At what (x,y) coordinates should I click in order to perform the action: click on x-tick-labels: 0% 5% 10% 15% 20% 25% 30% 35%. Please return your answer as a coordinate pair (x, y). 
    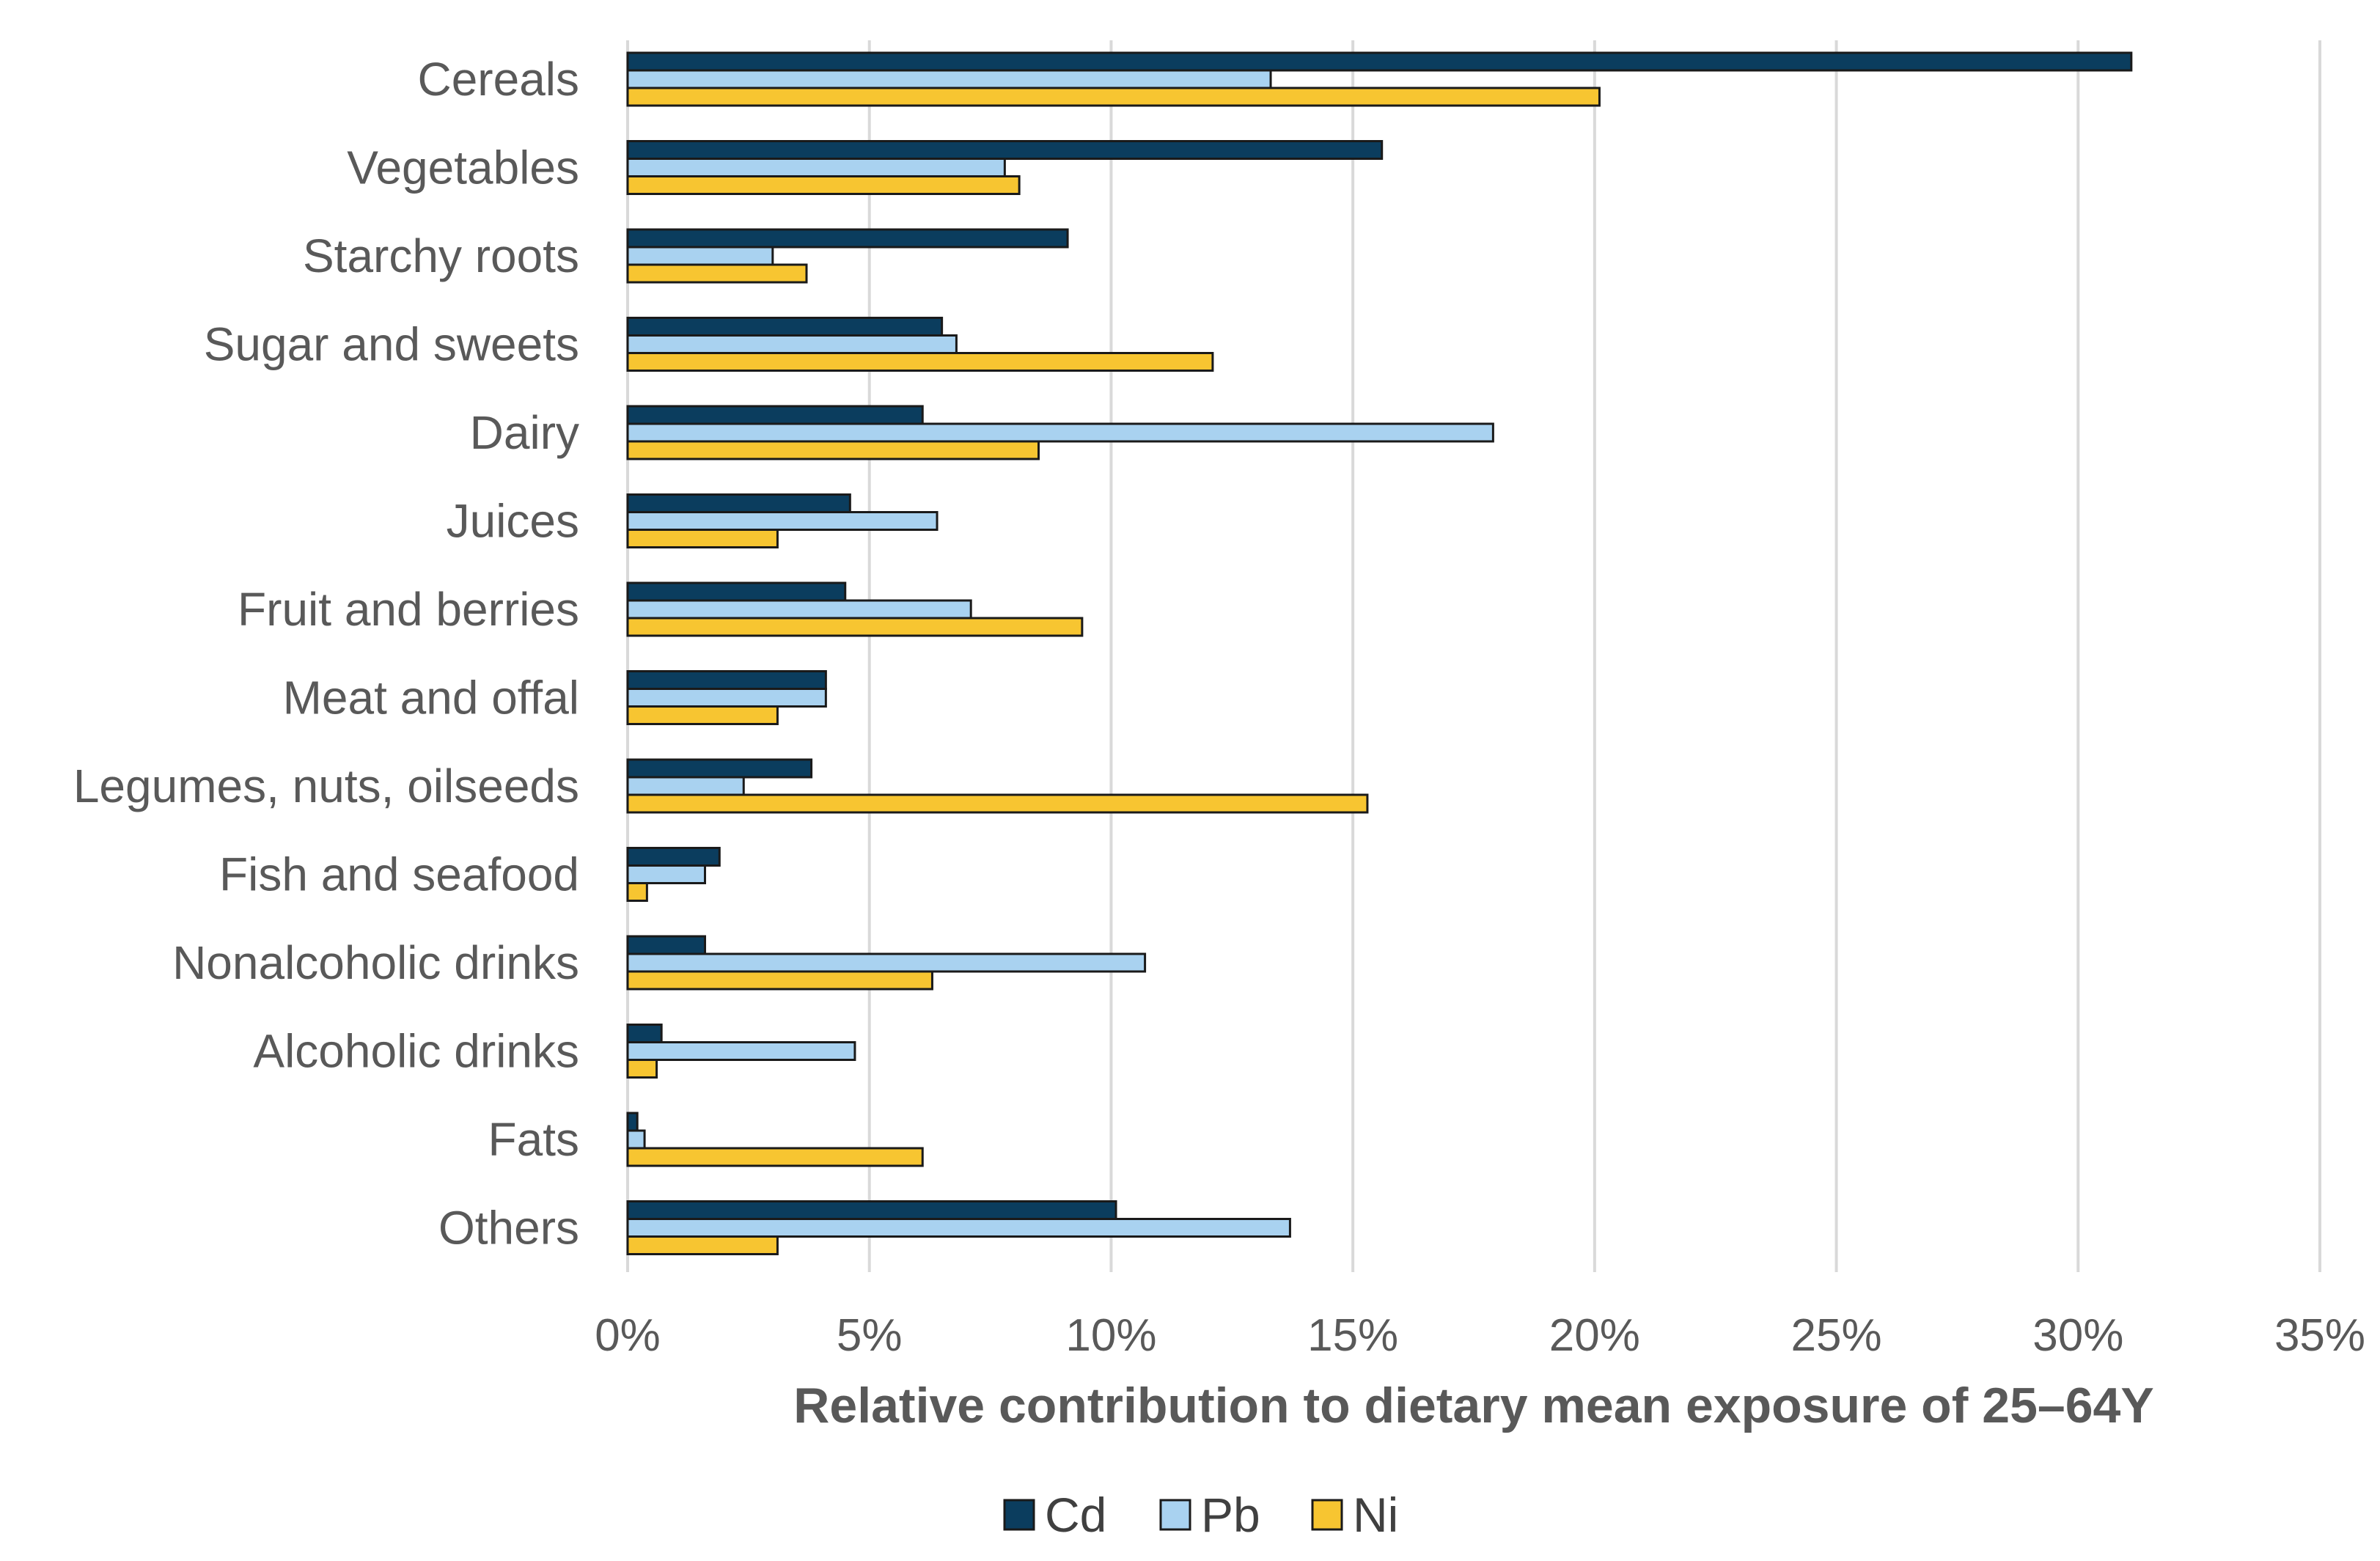
    Looking at the image, I should click on (1480, 1335).